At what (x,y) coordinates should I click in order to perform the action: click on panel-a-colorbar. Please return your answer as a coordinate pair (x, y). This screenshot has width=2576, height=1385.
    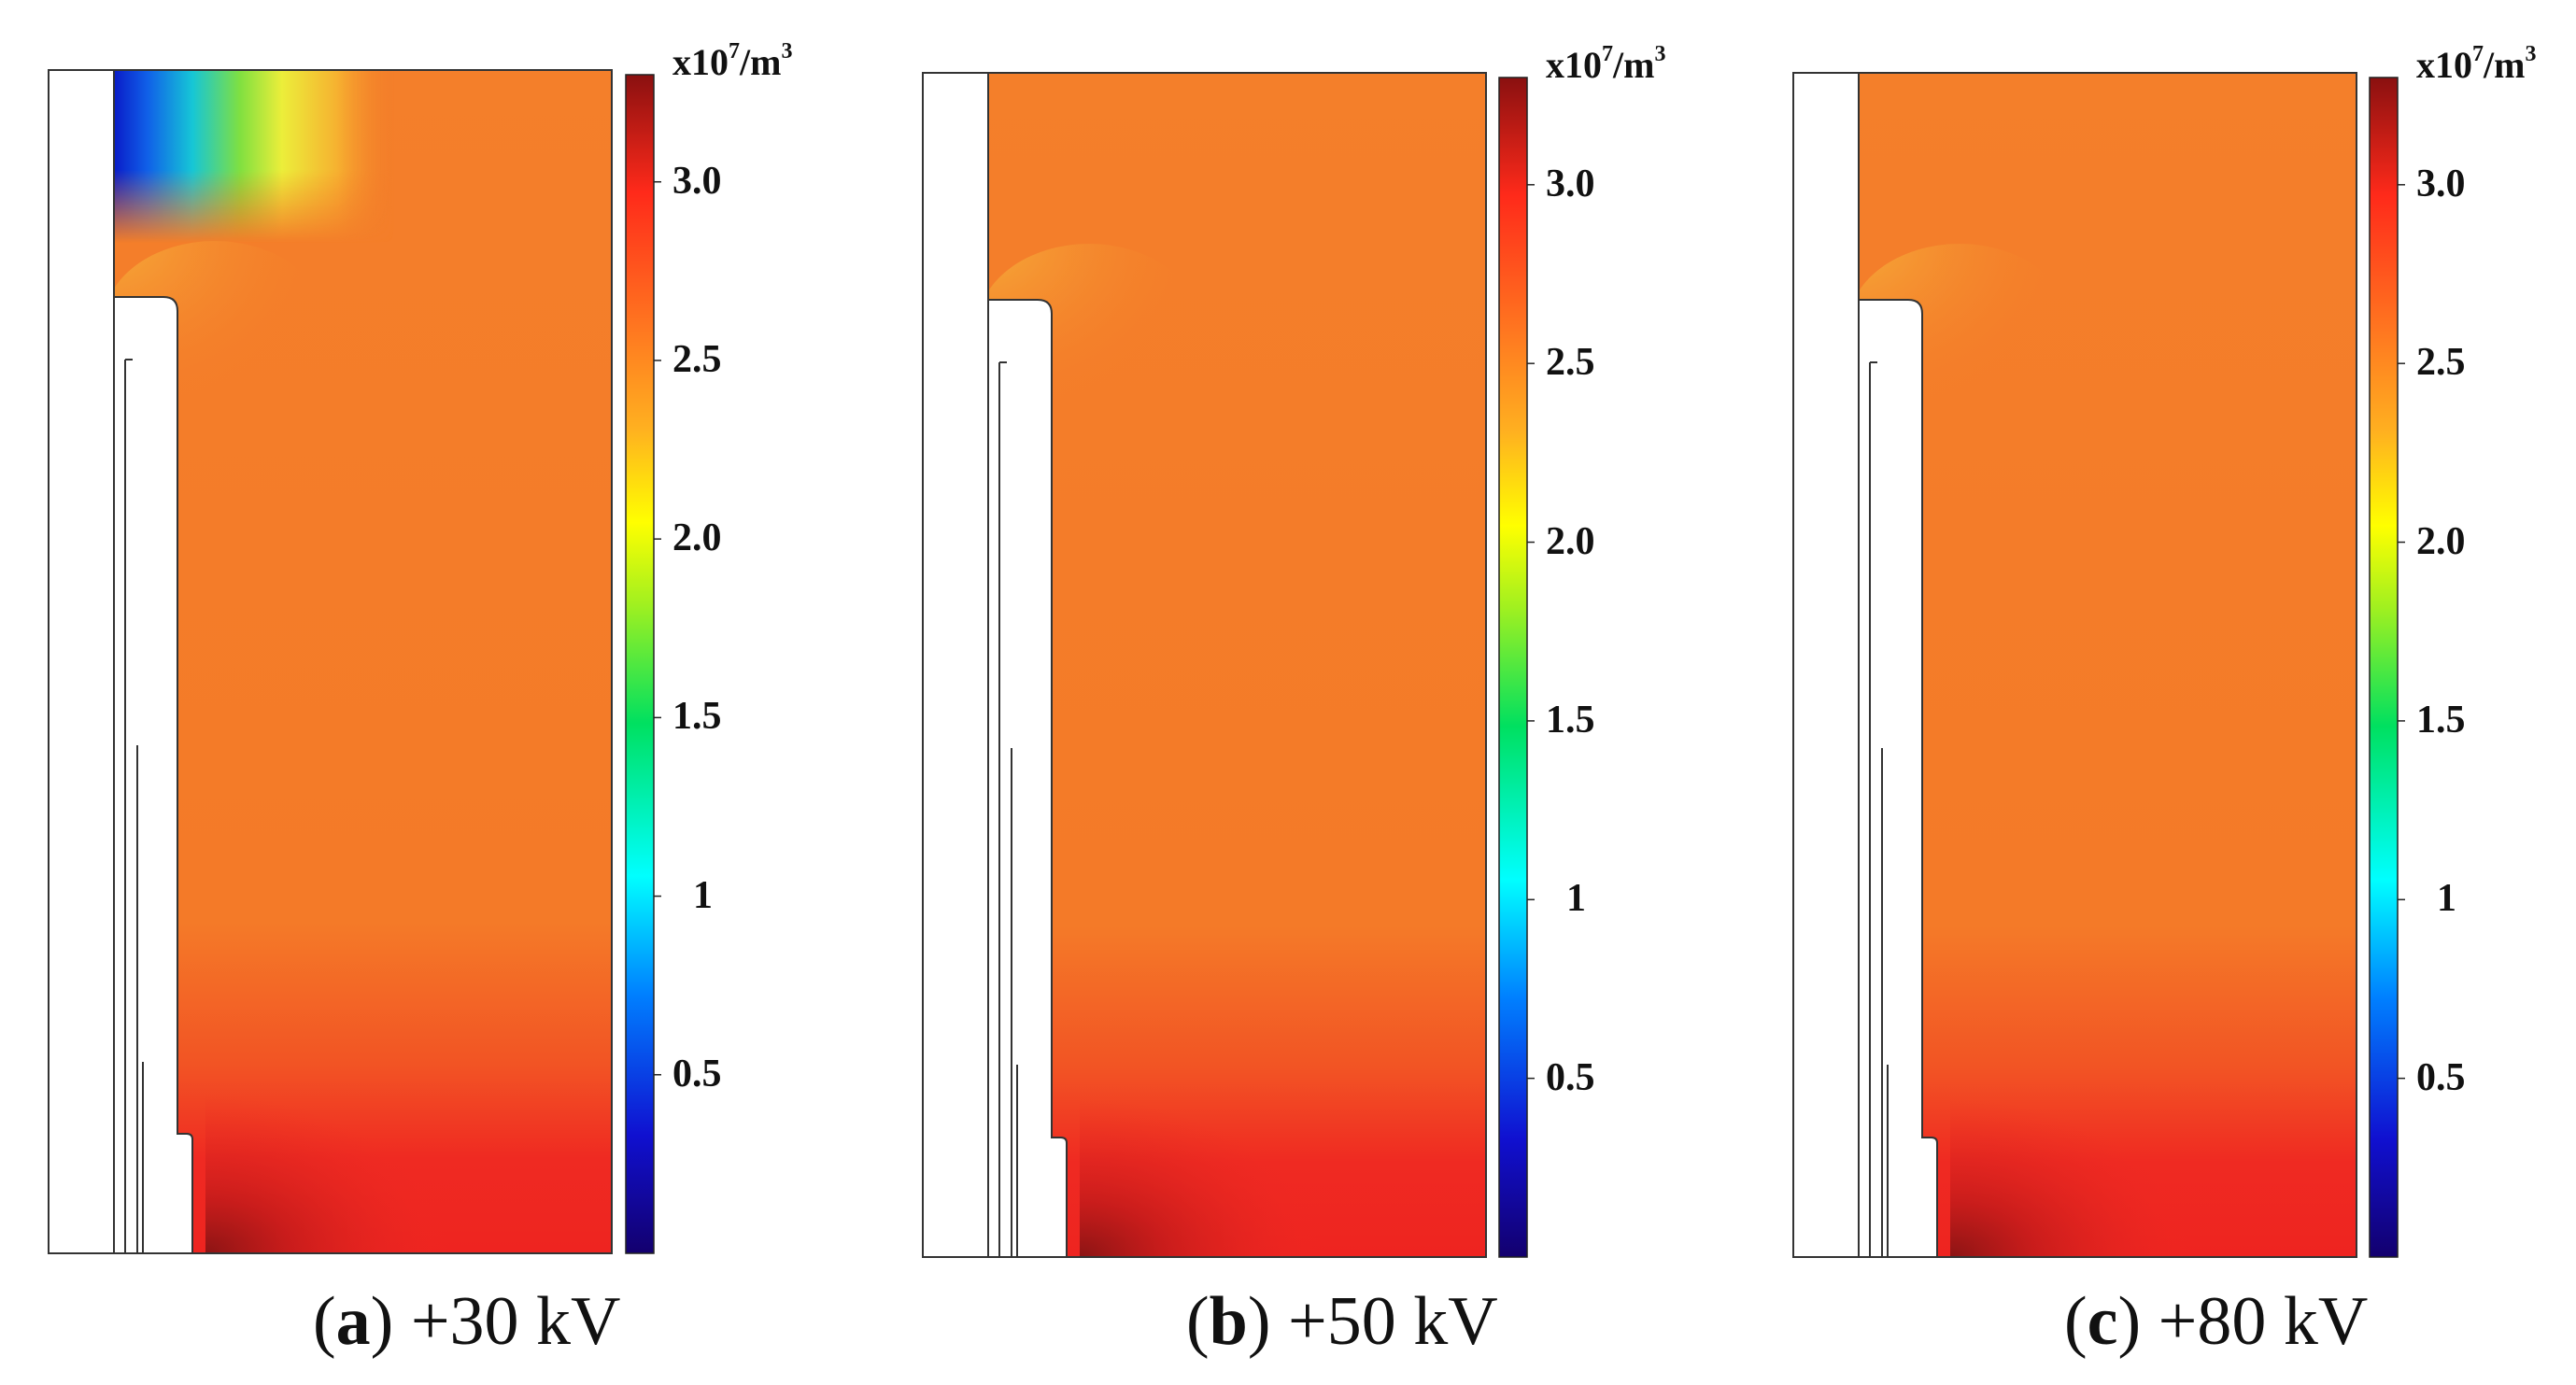
    Looking at the image, I should click on (640, 664).